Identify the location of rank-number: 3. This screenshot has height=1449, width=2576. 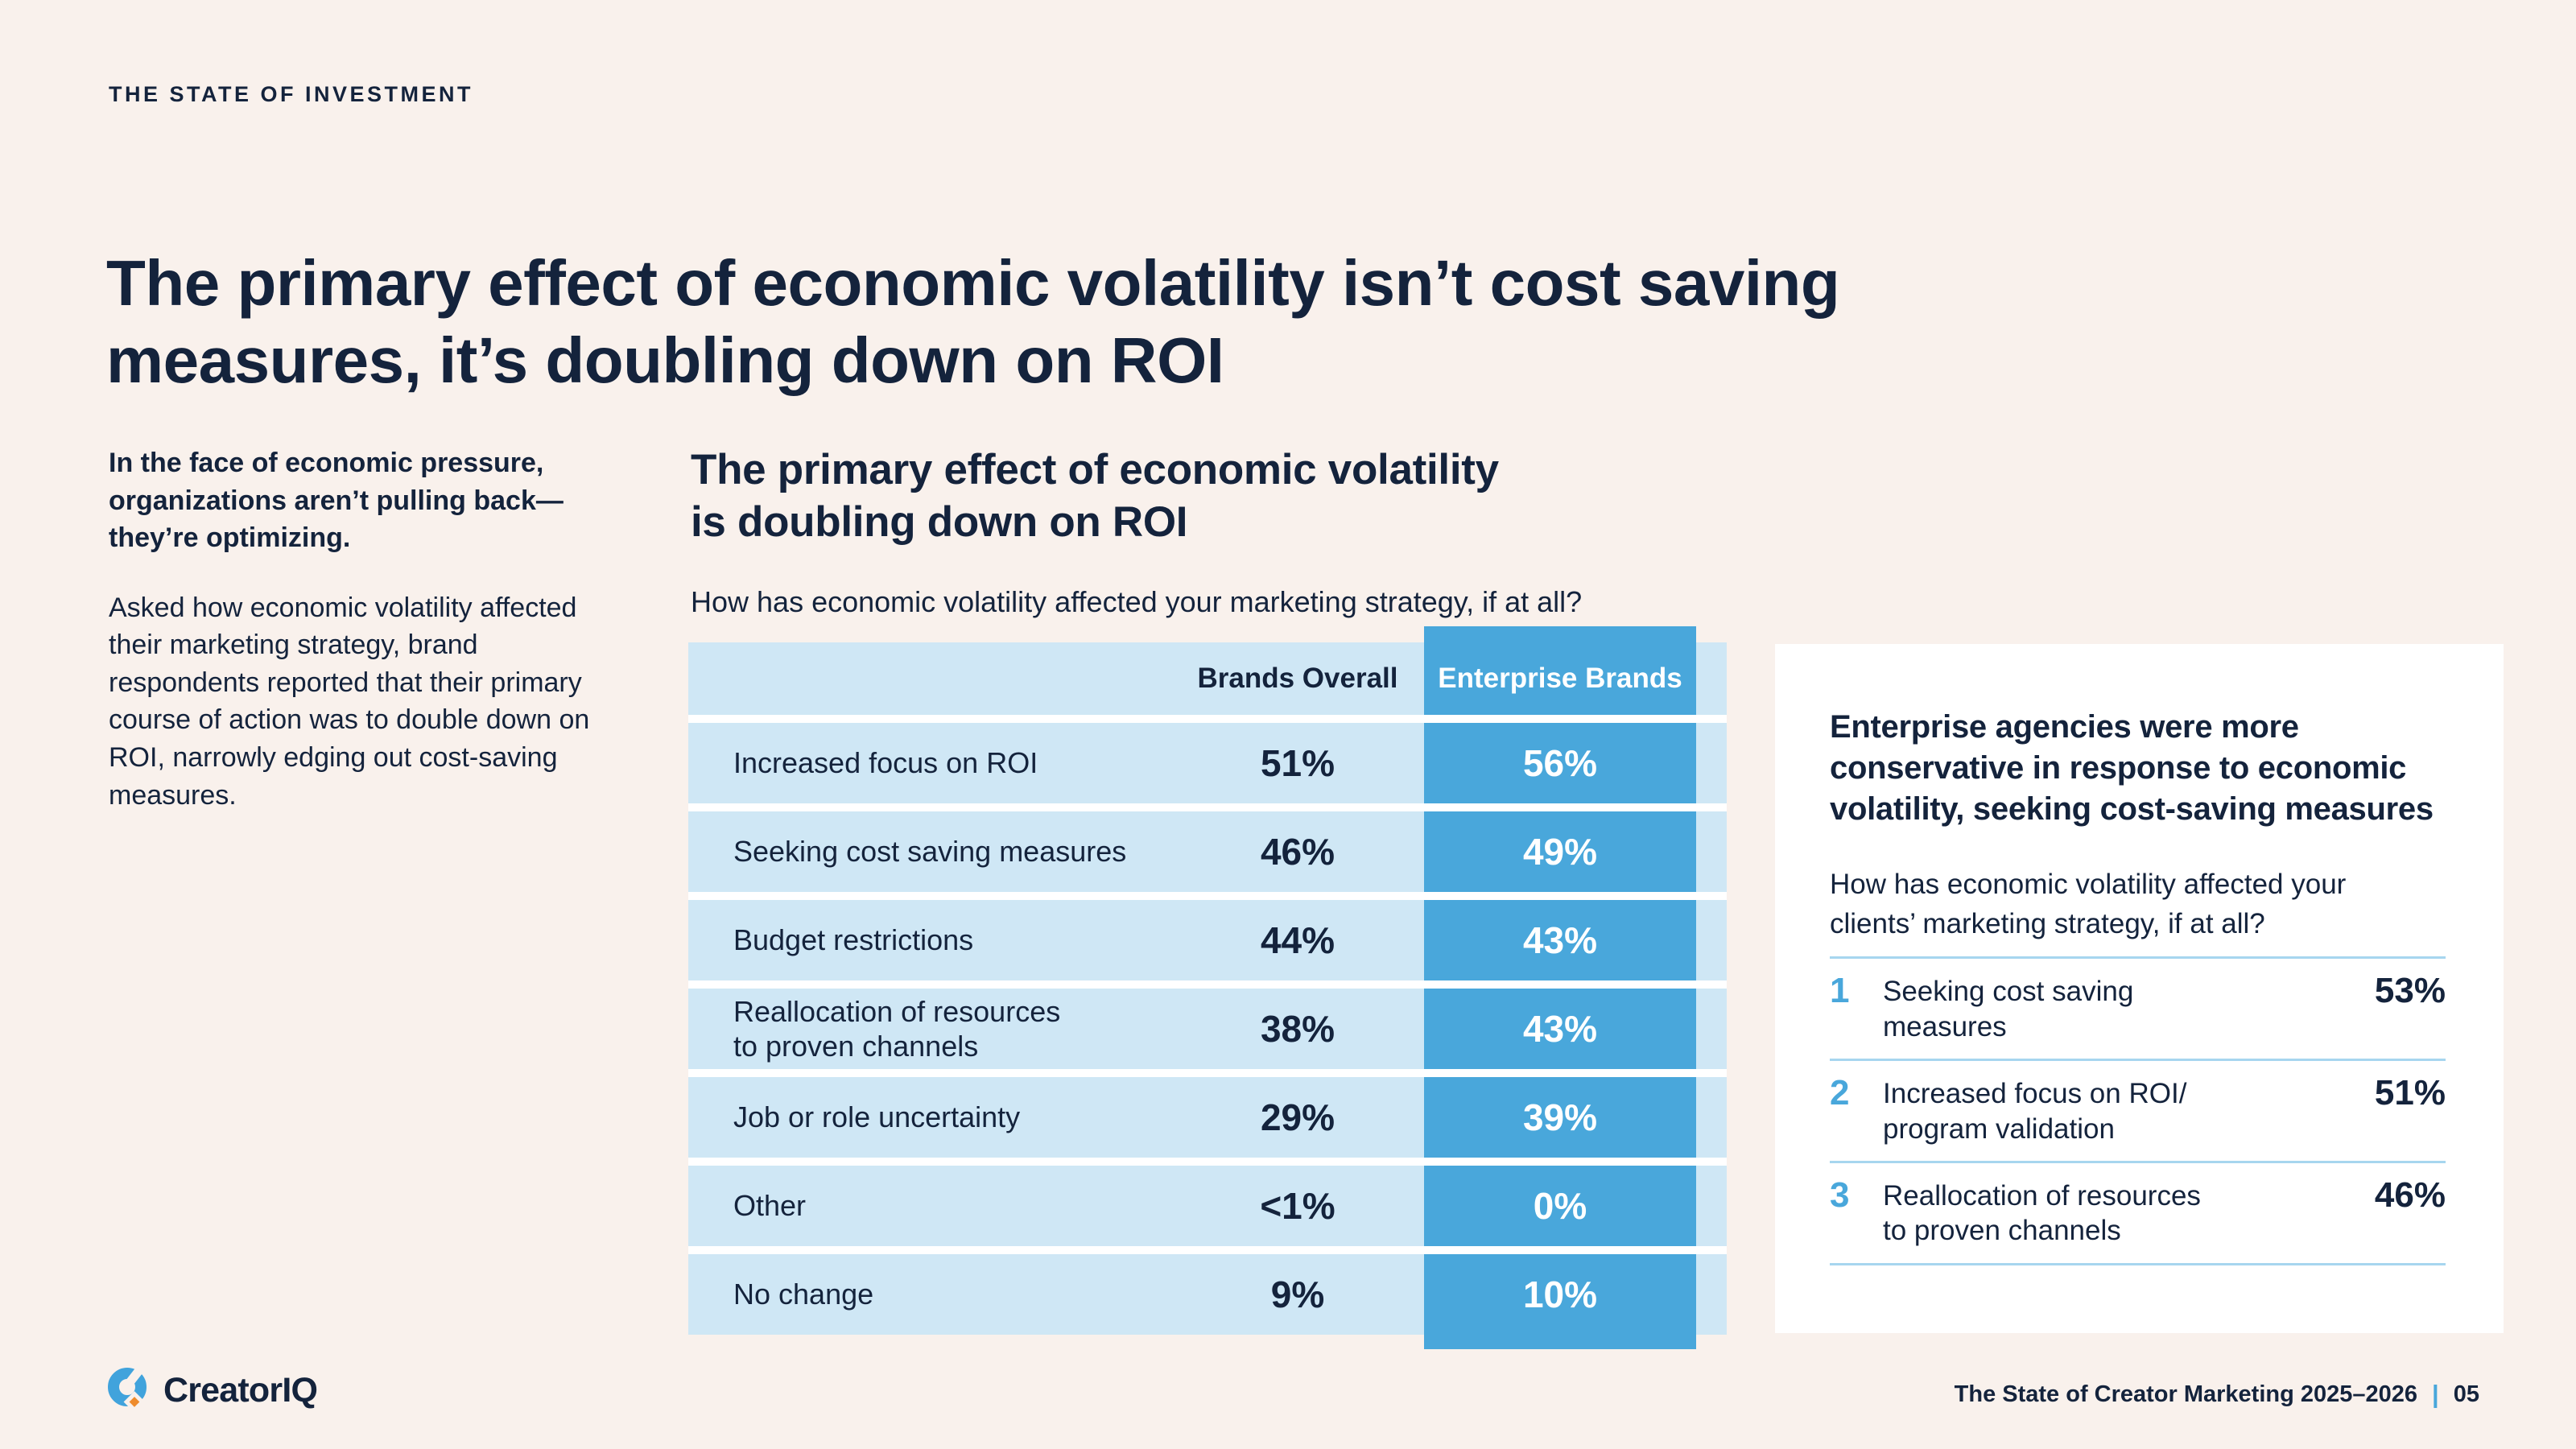
(1840, 1194).